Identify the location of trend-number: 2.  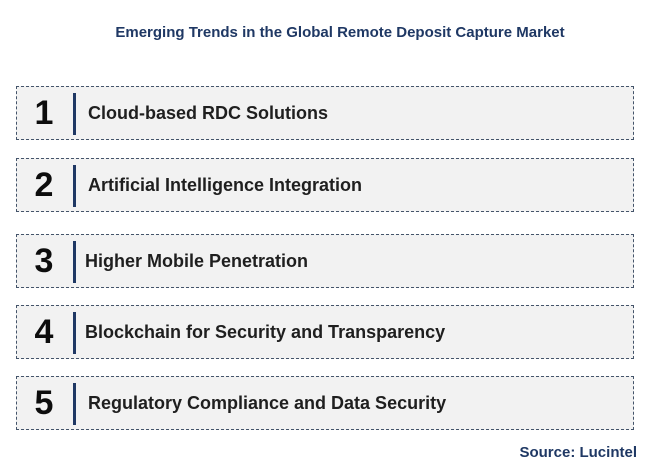
(44, 185).